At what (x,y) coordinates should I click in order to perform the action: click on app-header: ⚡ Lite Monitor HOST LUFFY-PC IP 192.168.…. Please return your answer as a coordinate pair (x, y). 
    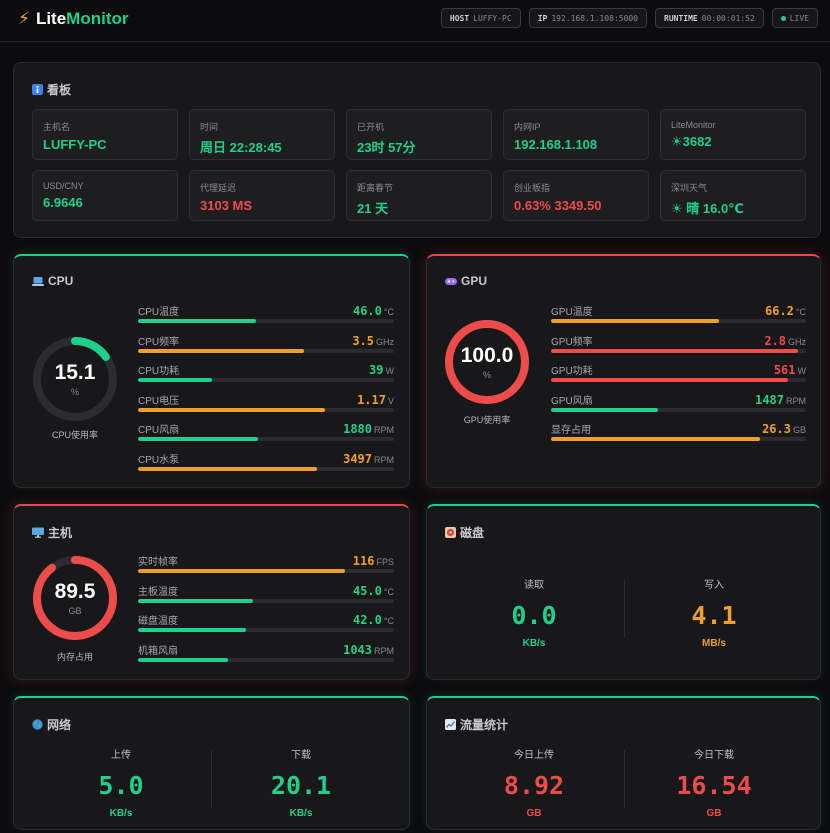
    Looking at the image, I should click on (415, 21).